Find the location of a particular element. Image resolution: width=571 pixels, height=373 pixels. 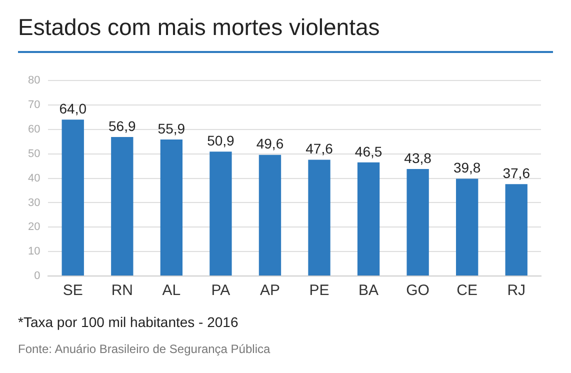

y-tick-label: 0 is located at coordinates (37, 276).